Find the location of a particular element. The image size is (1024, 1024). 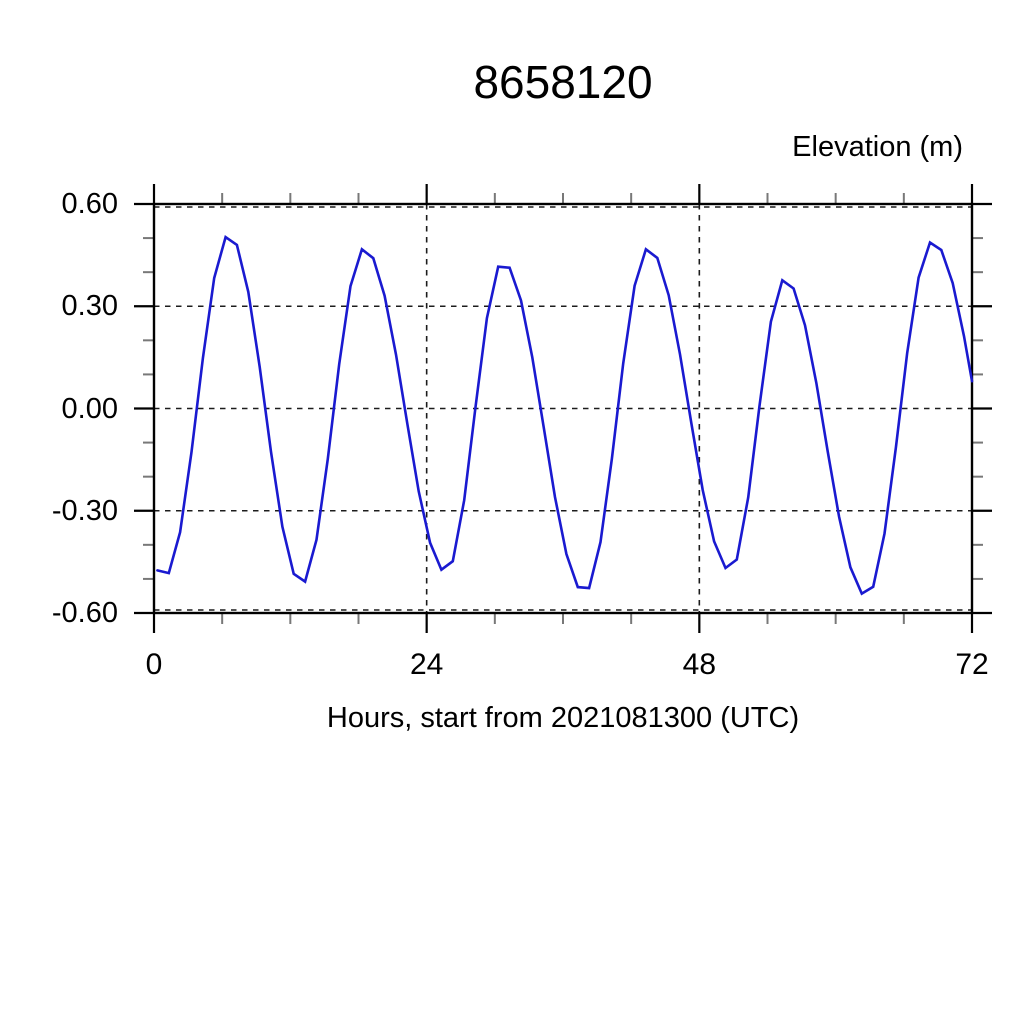

x-tick-label: 0 is located at coordinates (154, 664).